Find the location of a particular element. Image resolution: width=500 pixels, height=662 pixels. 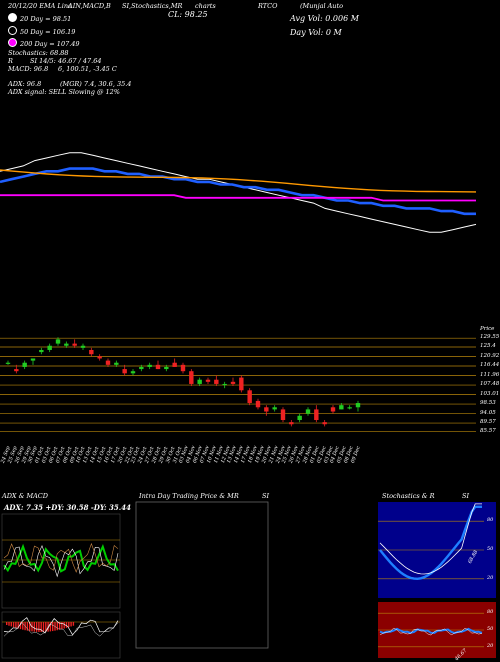

stoch-d-line is located at coordinates (430, 539).